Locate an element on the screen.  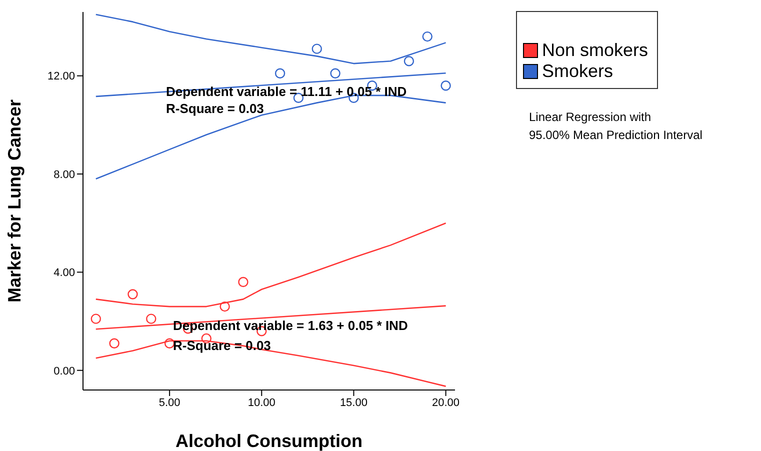
legend-label: Smokers is located at coordinates (578, 71).